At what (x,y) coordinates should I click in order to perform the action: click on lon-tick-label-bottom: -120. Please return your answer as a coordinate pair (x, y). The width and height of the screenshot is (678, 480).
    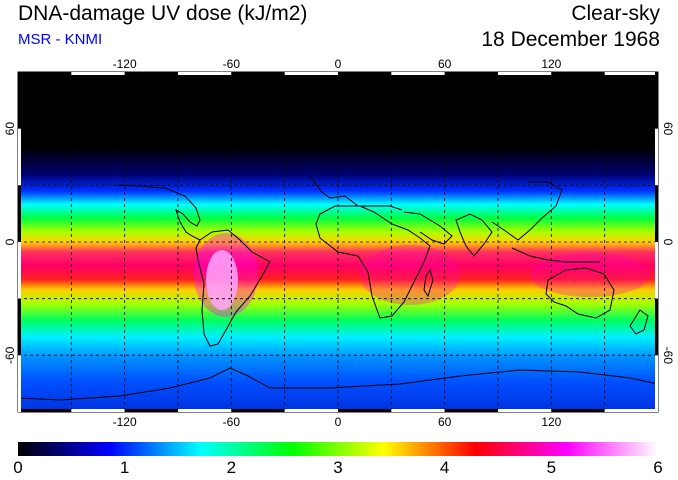
    Looking at the image, I should click on (125, 422).